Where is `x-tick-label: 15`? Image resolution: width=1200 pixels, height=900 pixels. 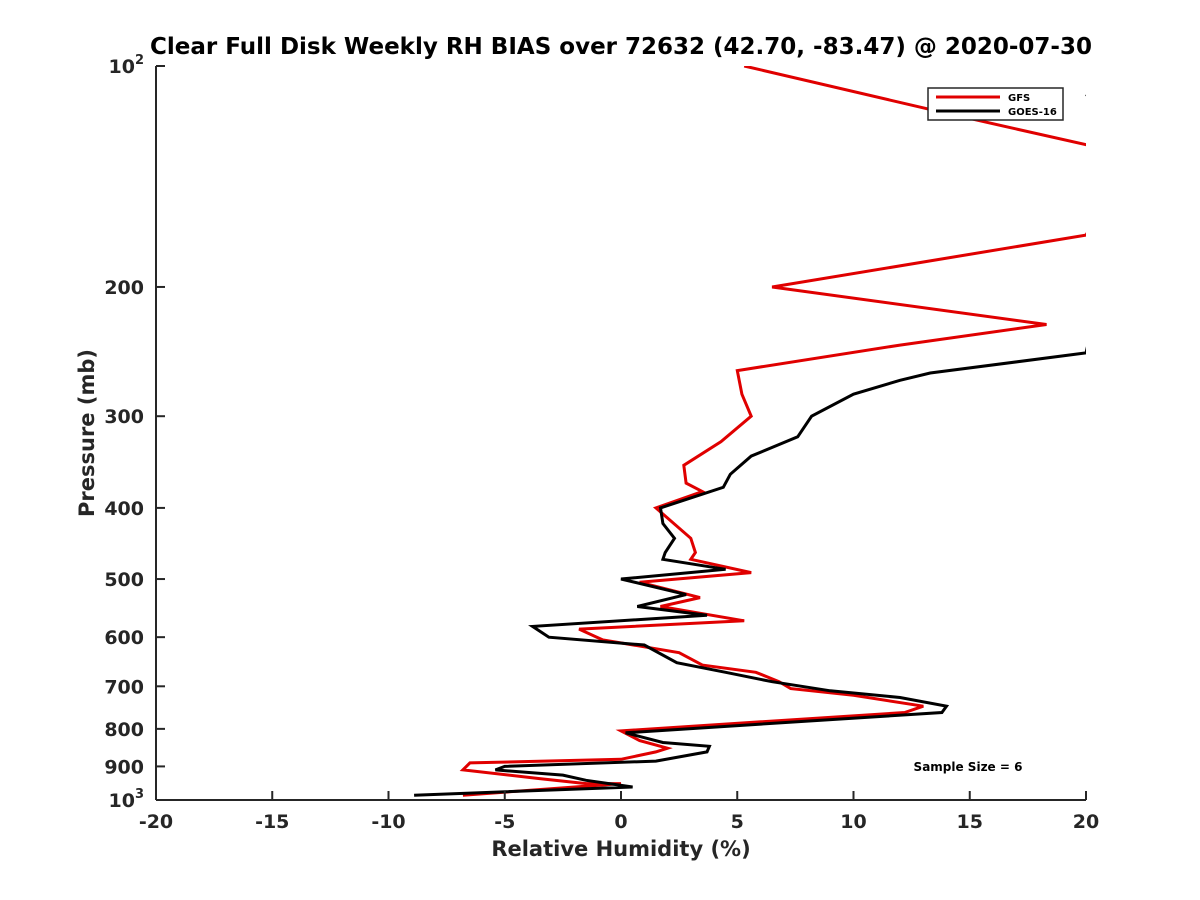
x-tick-label: 15 is located at coordinates (970, 822).